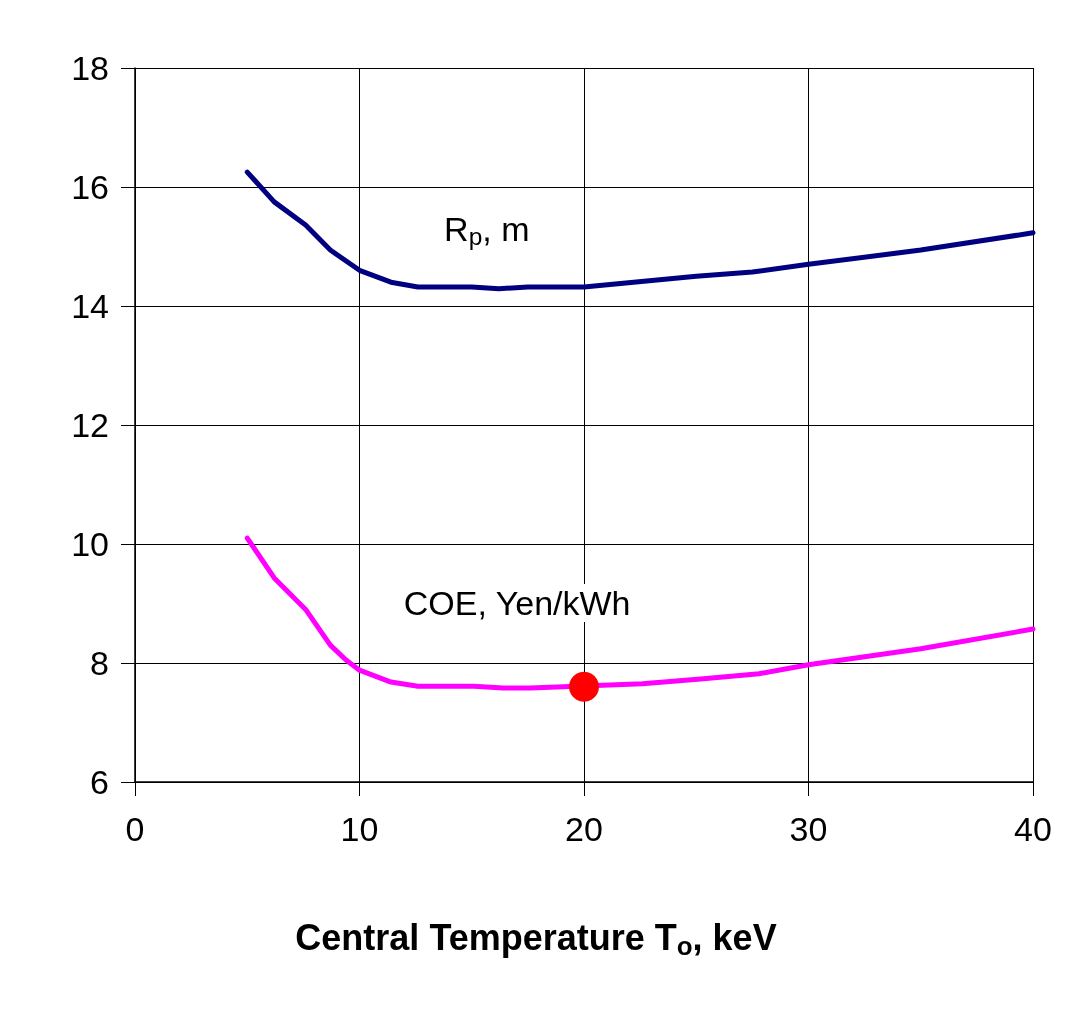 This screenshot has width=1072, height=1012. Describe the element at coordinates (517, 602) in the screenshot. I see `series-label: COE, Yen/kWh` at that location.